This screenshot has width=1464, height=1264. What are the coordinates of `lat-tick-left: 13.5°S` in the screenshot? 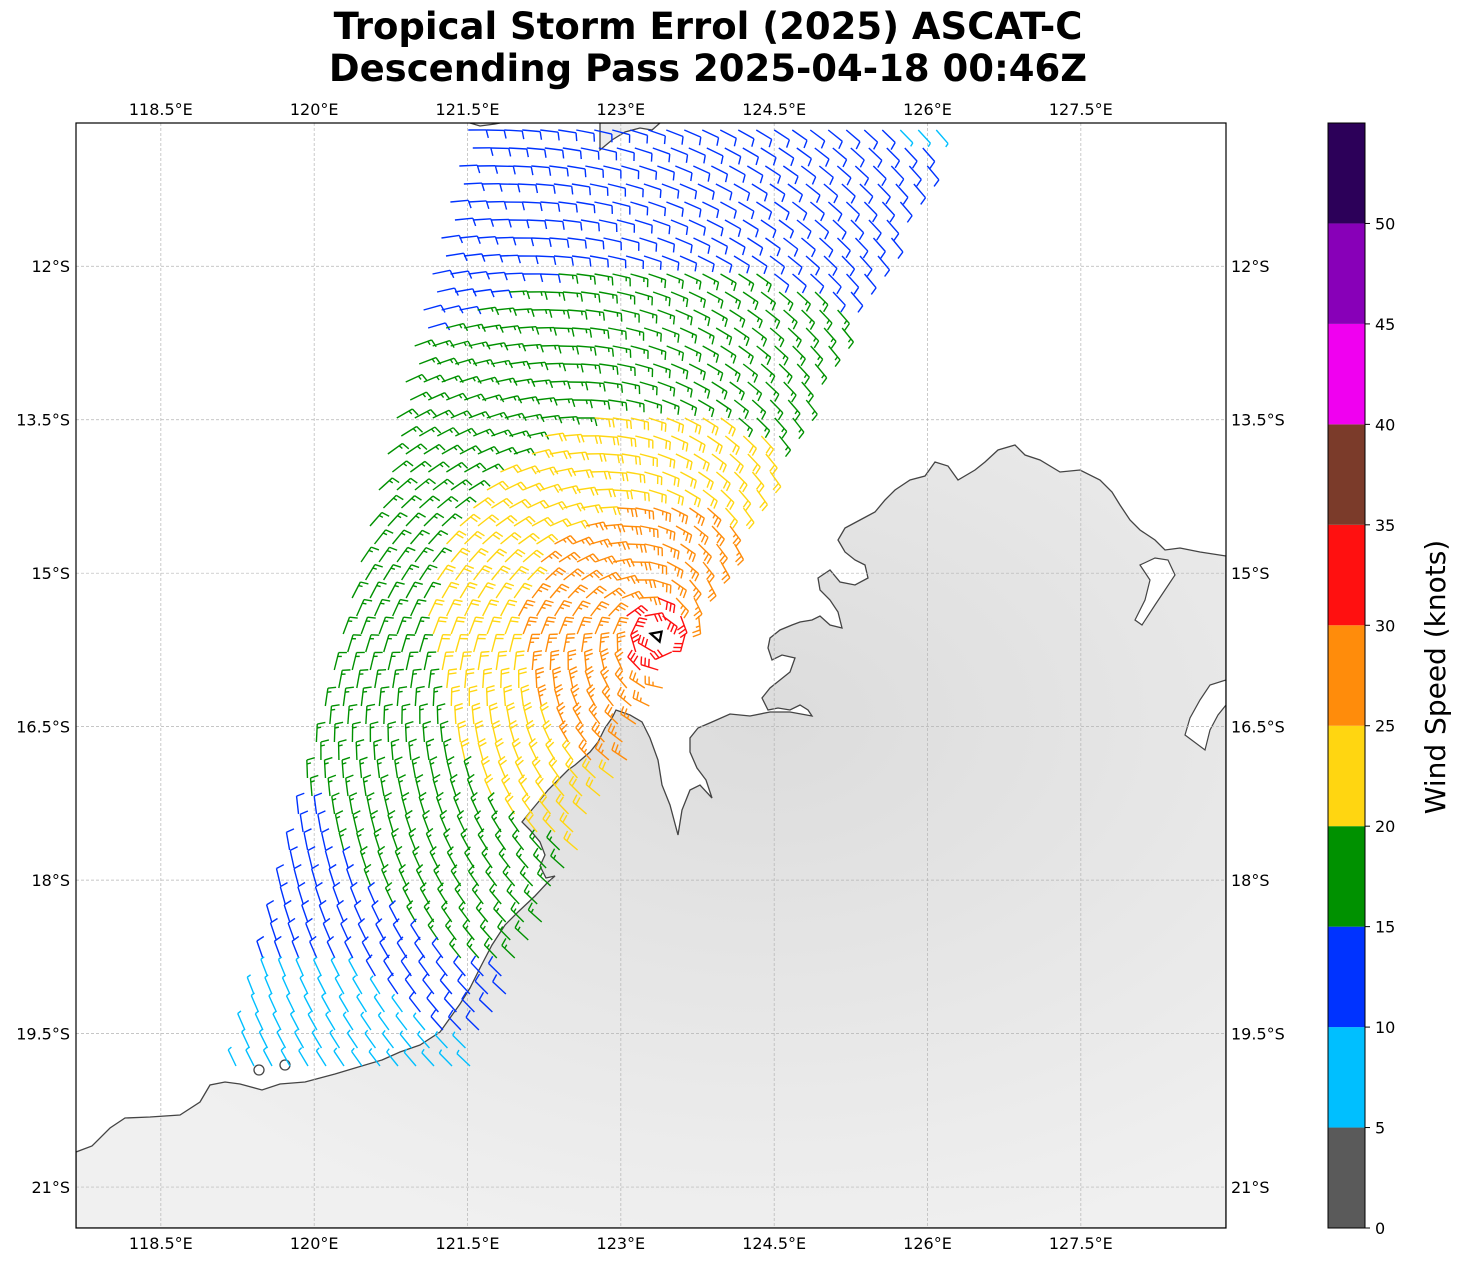 It's located at (43, 420).